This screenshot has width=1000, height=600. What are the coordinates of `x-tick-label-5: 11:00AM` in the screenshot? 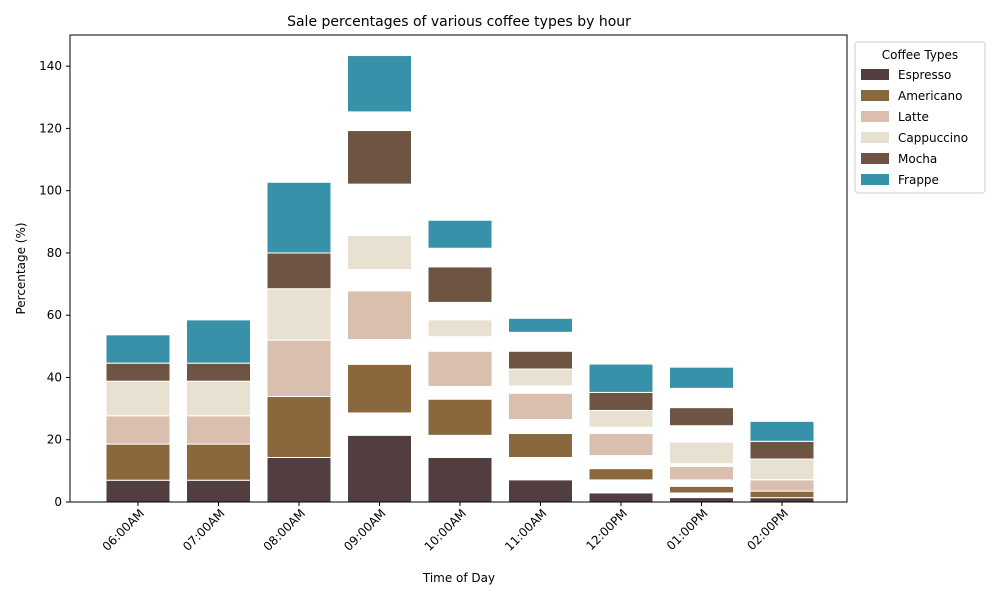 It's located at (525, 529).